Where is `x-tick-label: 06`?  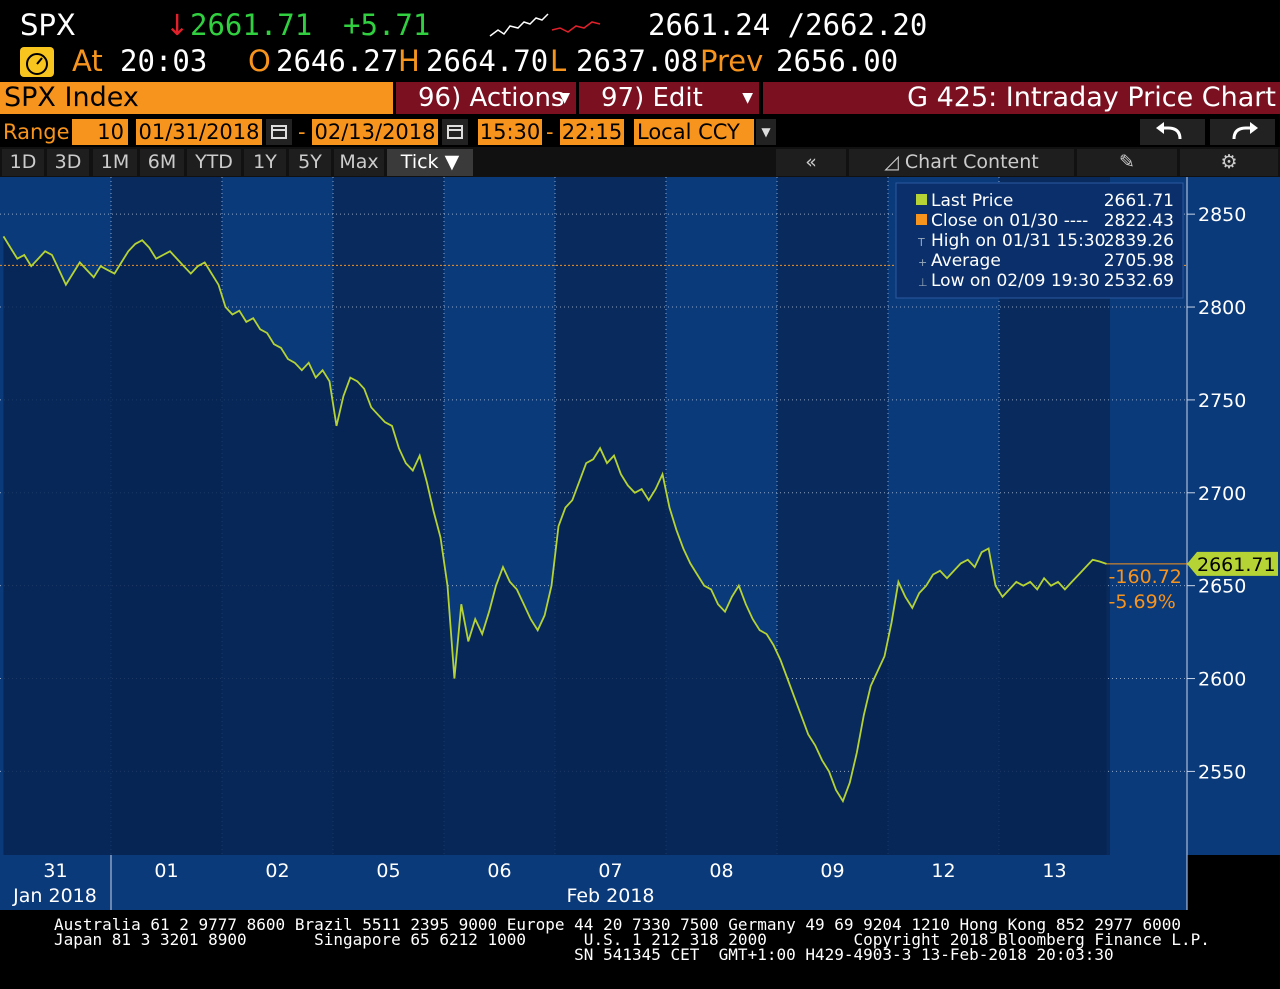 x-tick-label: 06 is located at coordinates (499, 871).